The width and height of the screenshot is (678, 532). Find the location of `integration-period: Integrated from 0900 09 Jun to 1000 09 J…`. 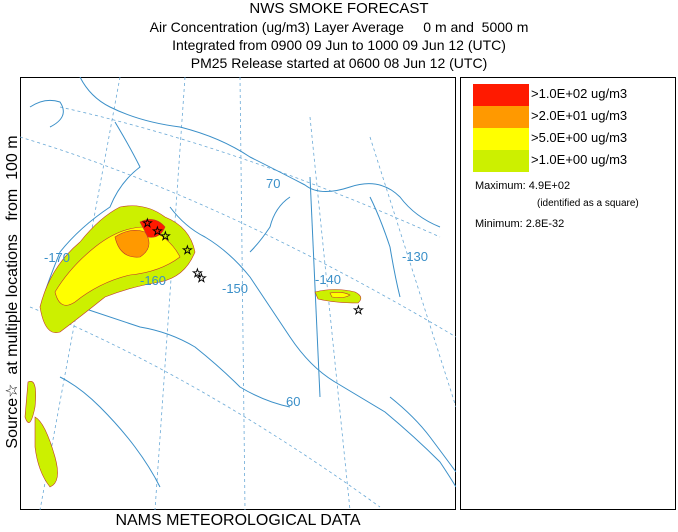

integration-period: Integrated from 0900 09 Jun to 1000 09 J… is located at coordinates (339, 45).